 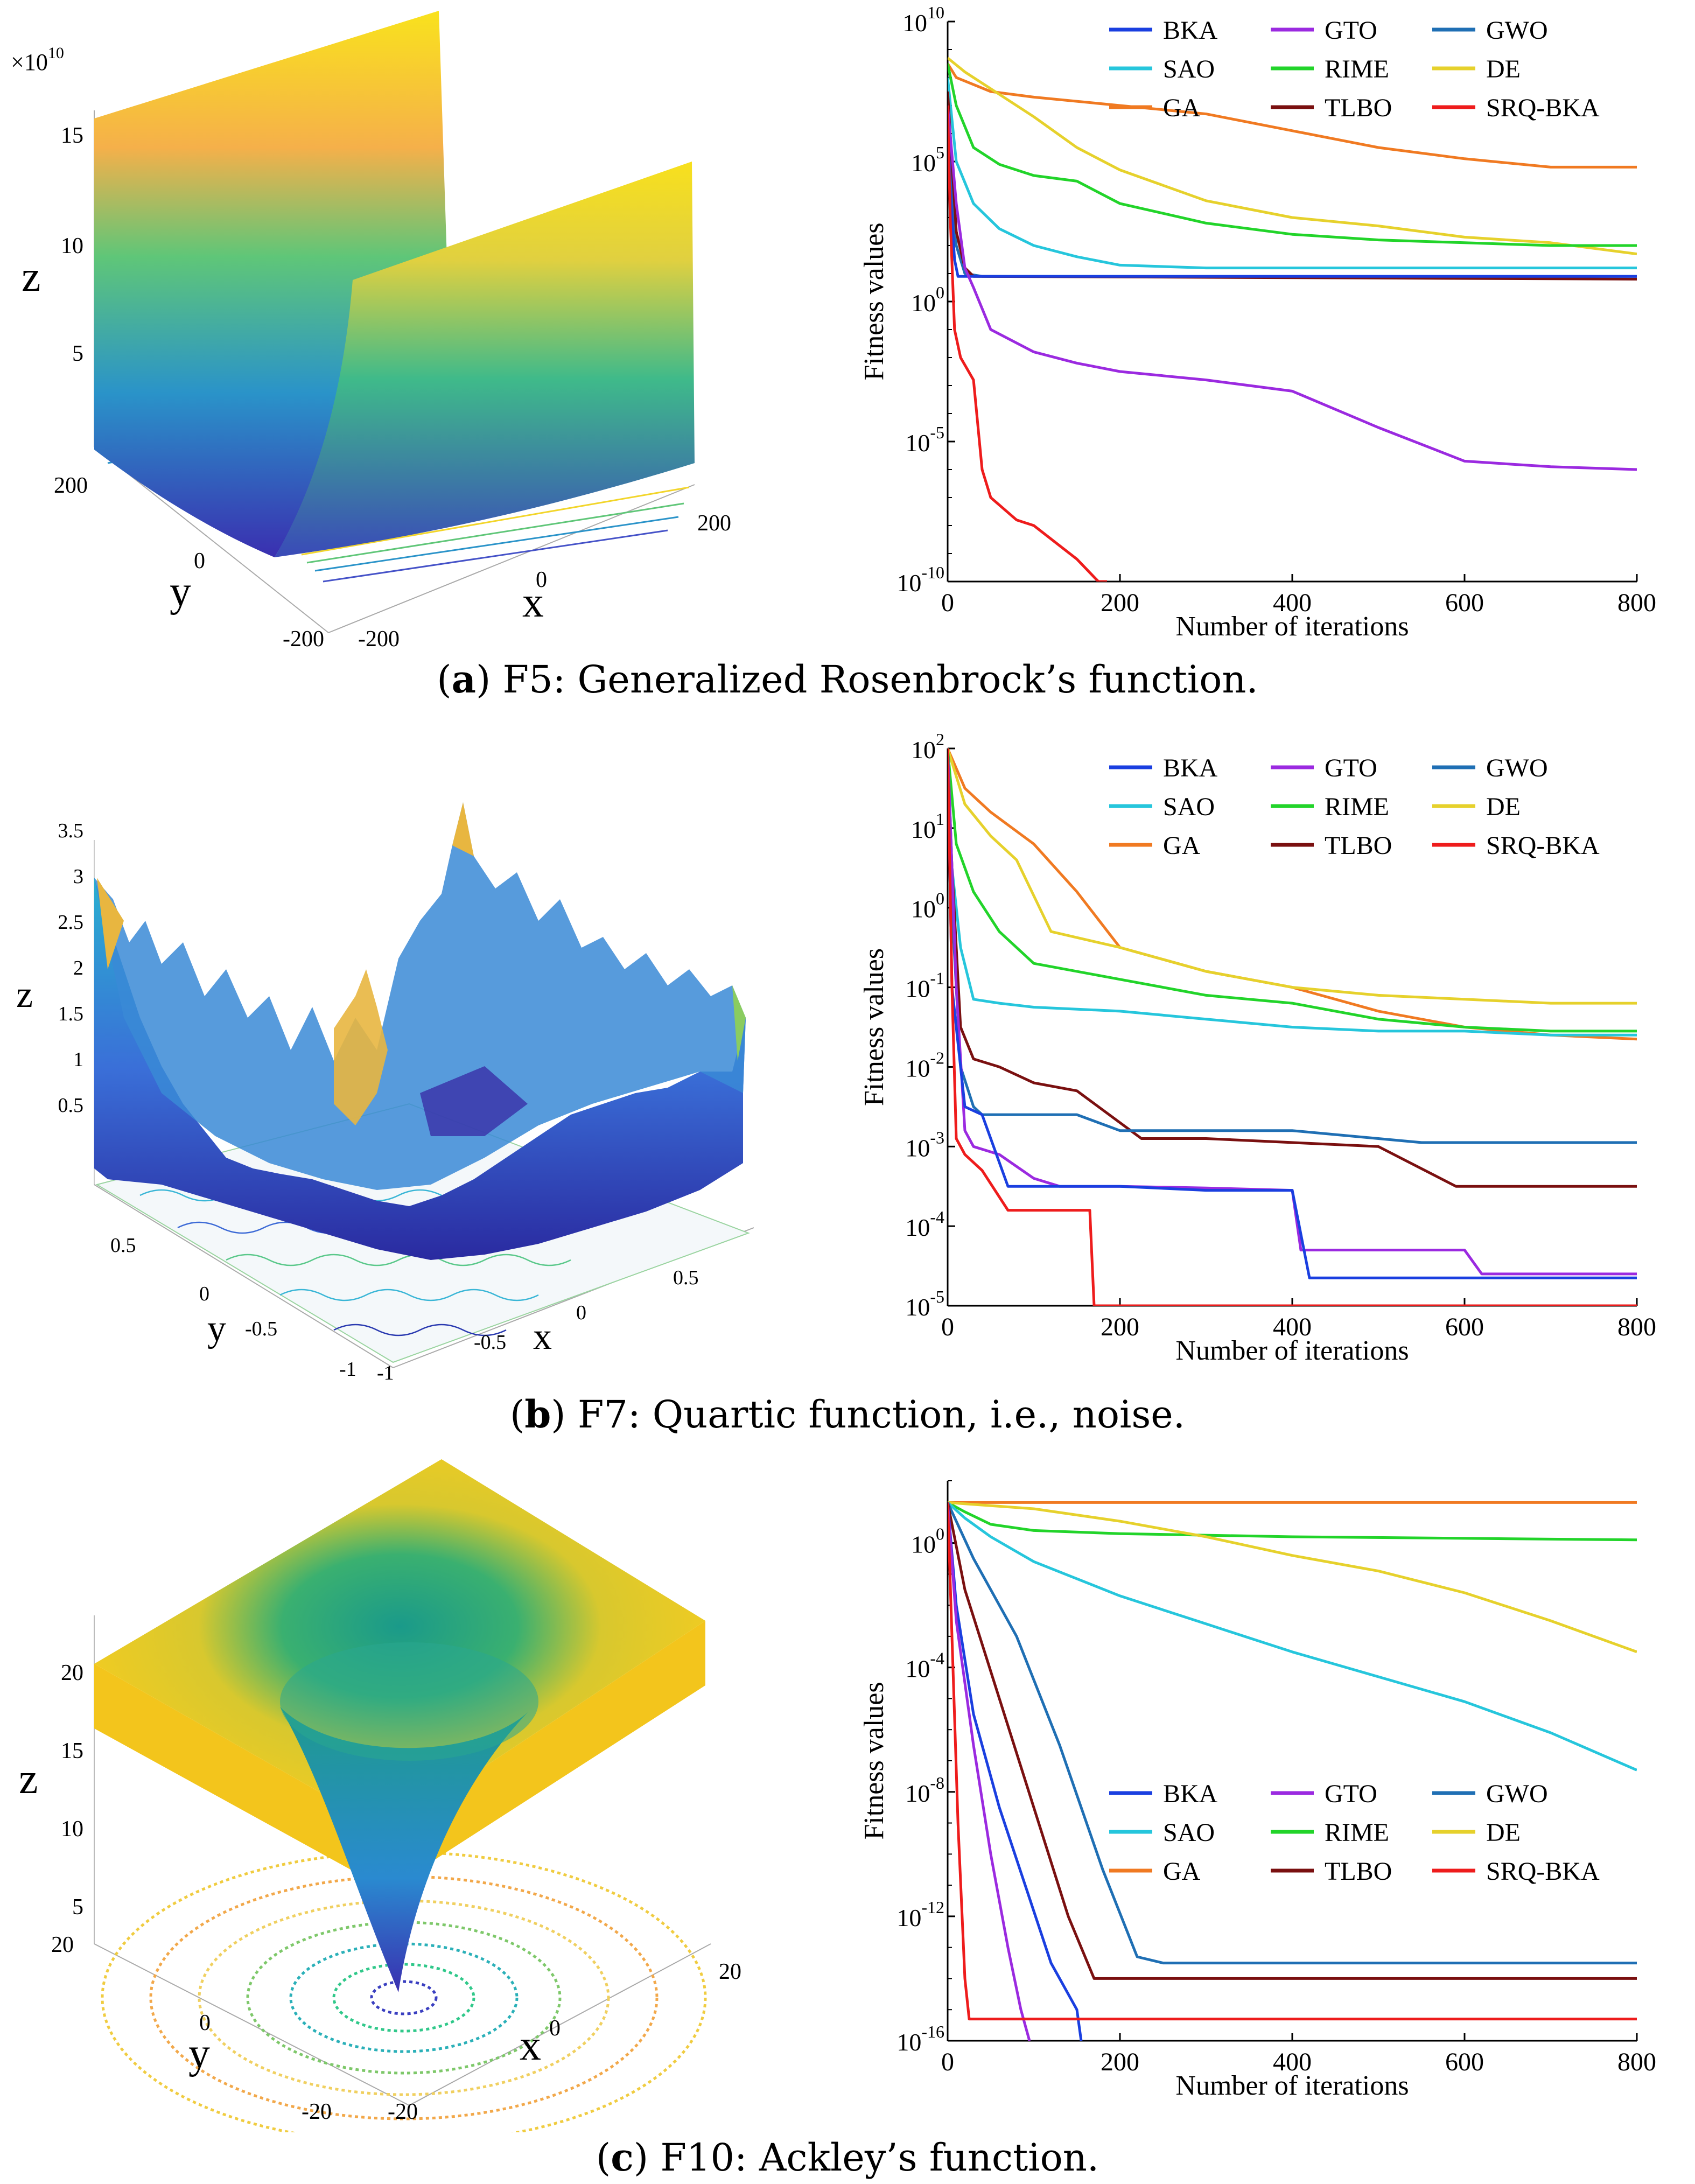 What do you see at coordinates (947, 2062) in the screenshot?
I see `x-tick-label: 0` at bounding box center [947, 2062].